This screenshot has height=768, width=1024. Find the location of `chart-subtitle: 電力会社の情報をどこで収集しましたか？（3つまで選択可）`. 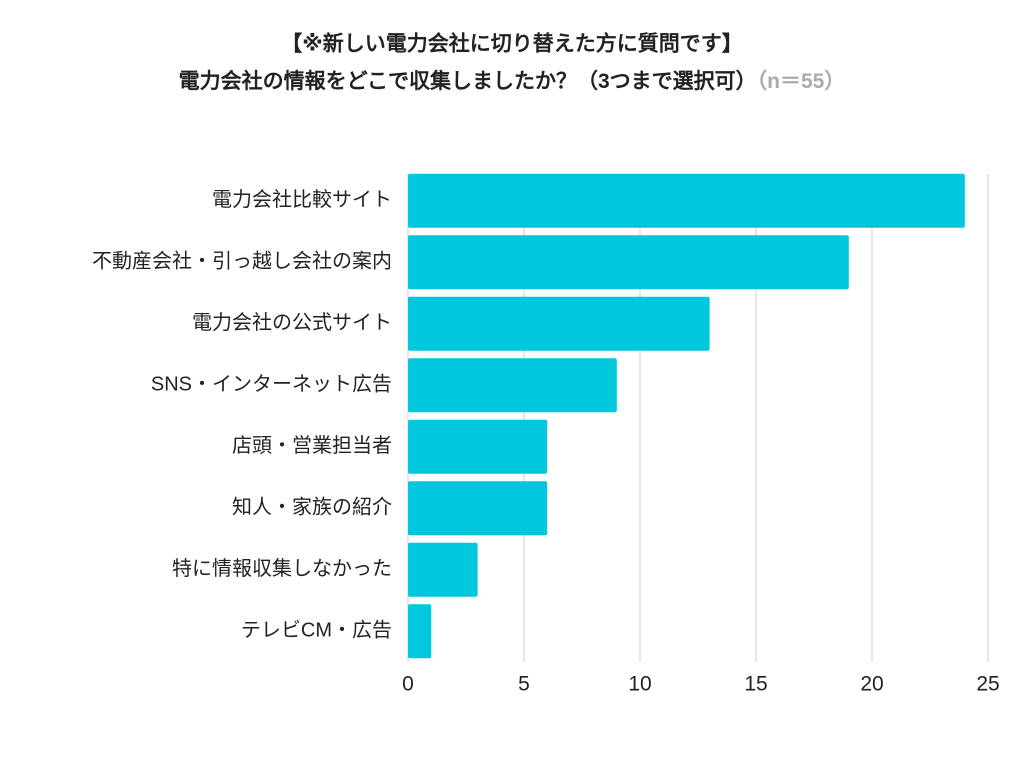

chart-subtitle: 電力会社の情報をどこで収集しましたか？（3つまで選択可） is located at coordinates (468, 81).